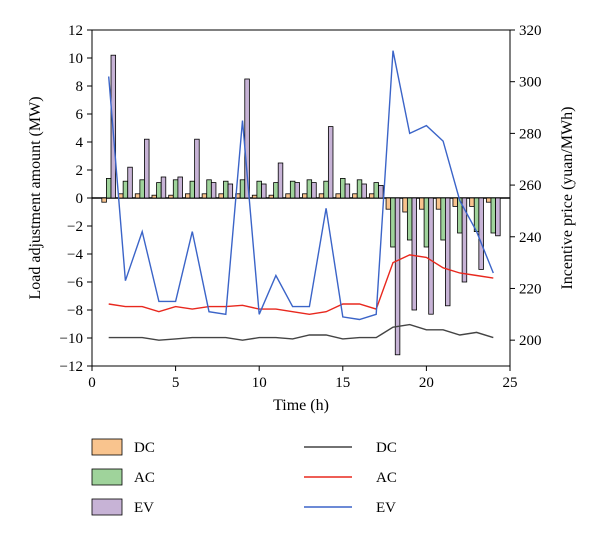 This screenshot has width=600, height=535. I want to click on left-y-axis-label: Load adjustment amount (MW), so click(35, 197).